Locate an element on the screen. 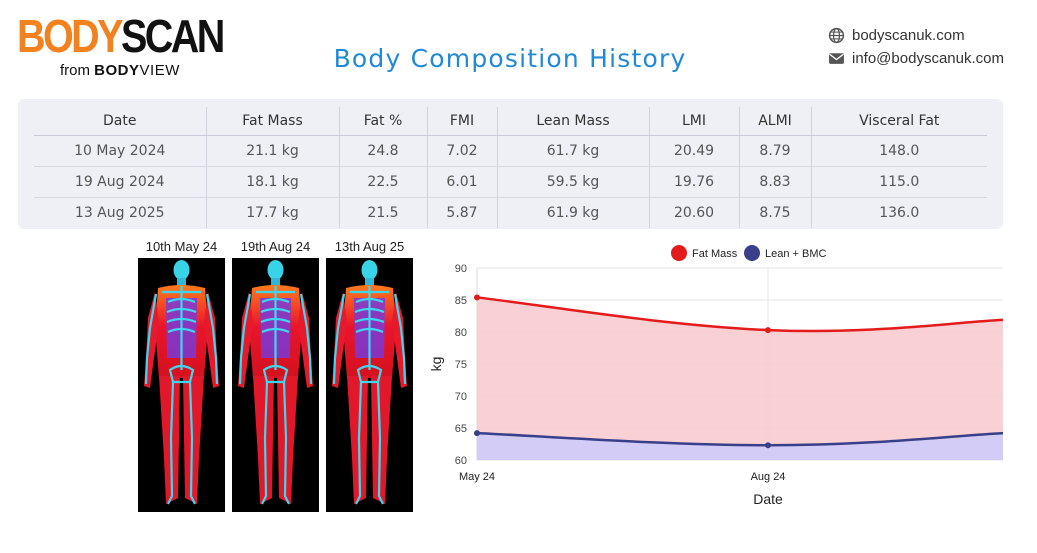  y-tick-label: 60 is located at coordinates (461, 461).